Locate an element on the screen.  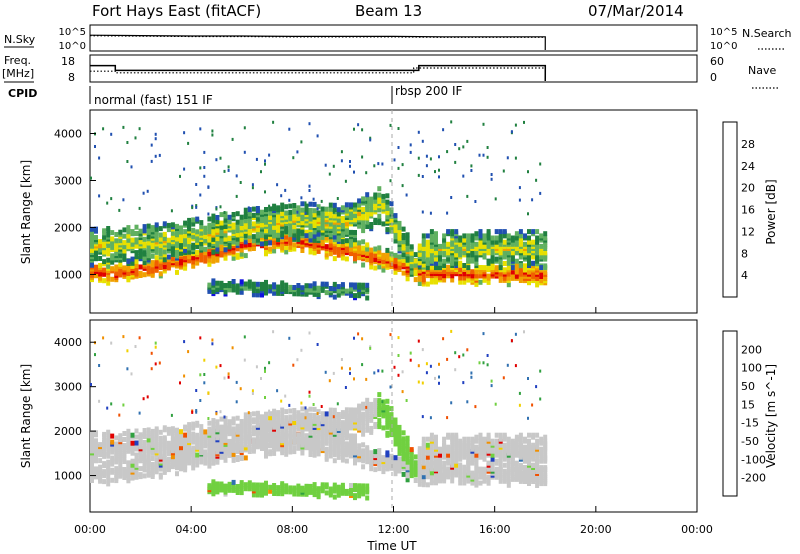
power-colorbar-tick: 20 is located at coordinates (748, 188).